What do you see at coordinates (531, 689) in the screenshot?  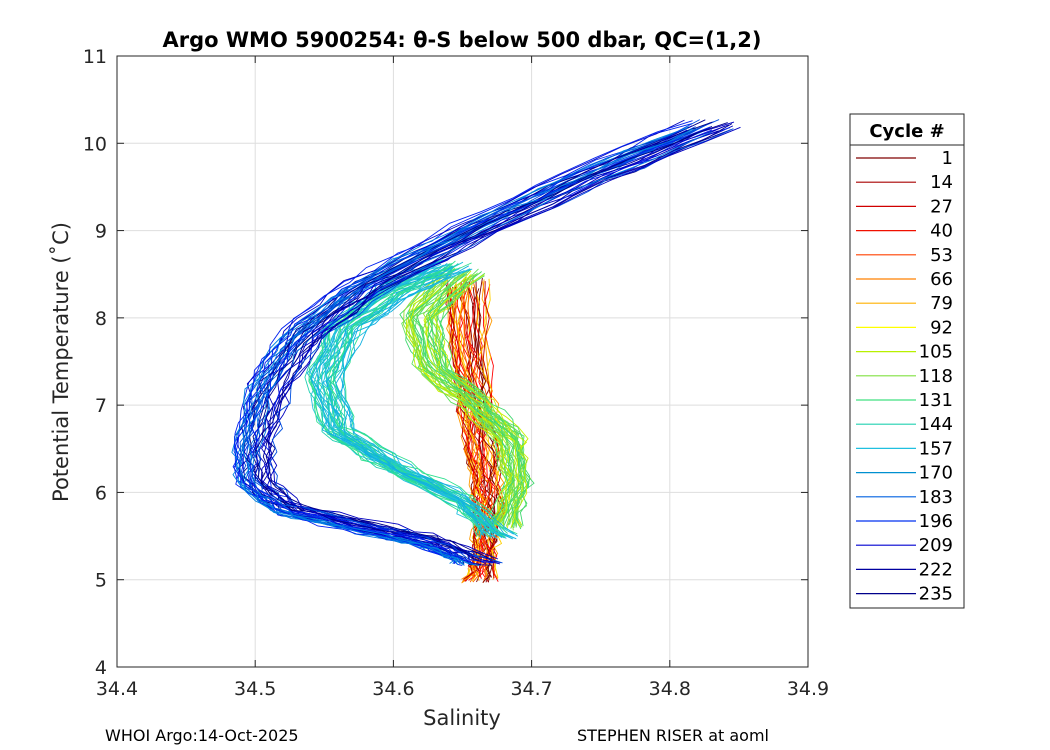 I see `x-tick-label: 34.7` at bounding box center [531, 689].